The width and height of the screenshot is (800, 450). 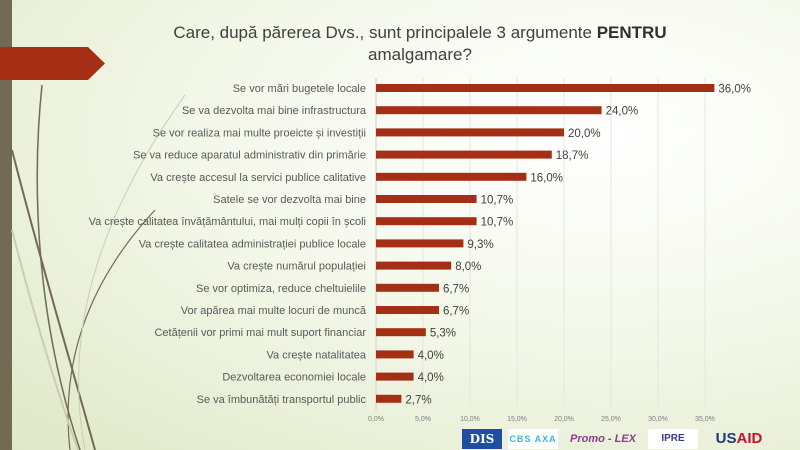 I want to click on data-label: 5,3%, so click(x=443, y=334).